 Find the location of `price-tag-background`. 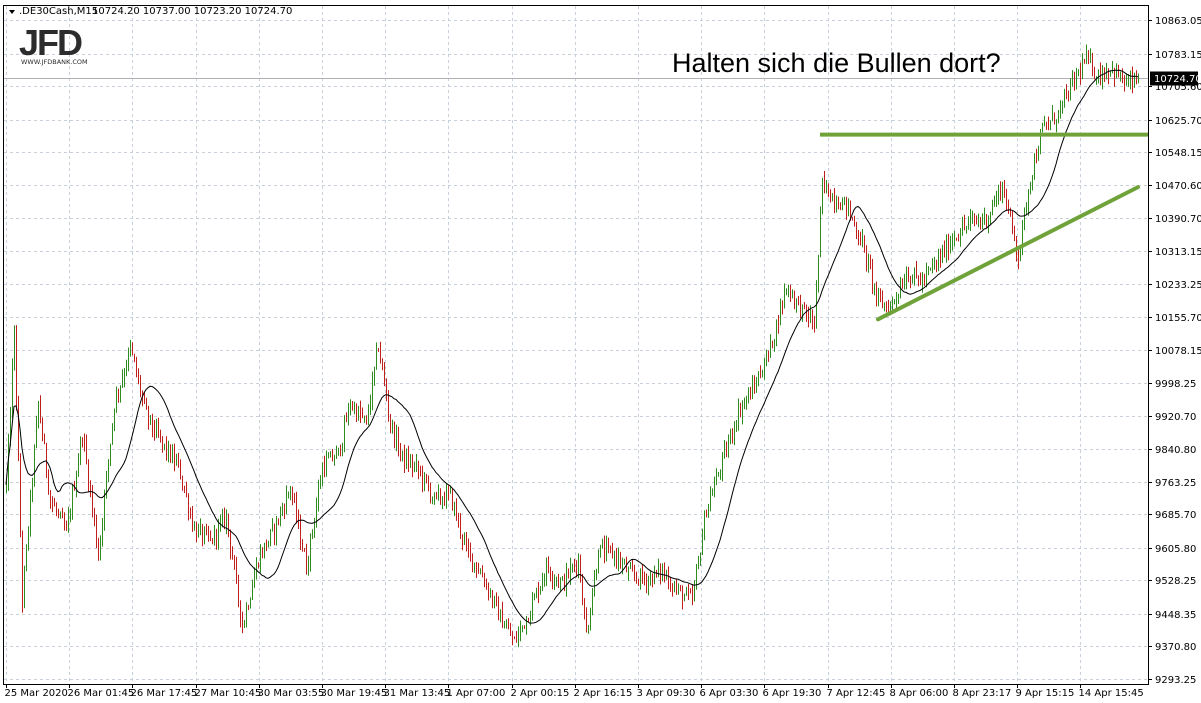

price-tag-background is located at coordinates (1174, 78).